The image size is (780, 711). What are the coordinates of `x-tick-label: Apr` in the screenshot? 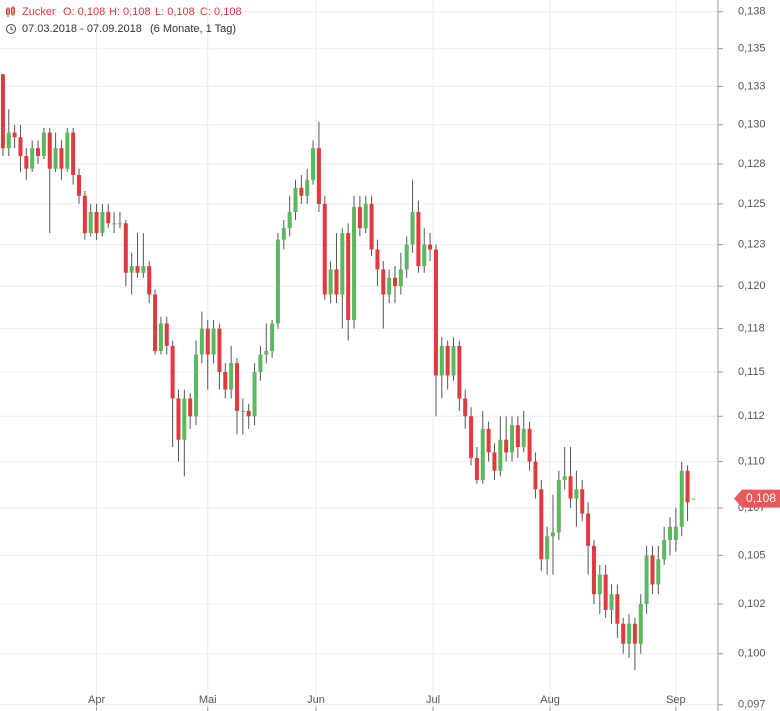 It's located at (96, 700).